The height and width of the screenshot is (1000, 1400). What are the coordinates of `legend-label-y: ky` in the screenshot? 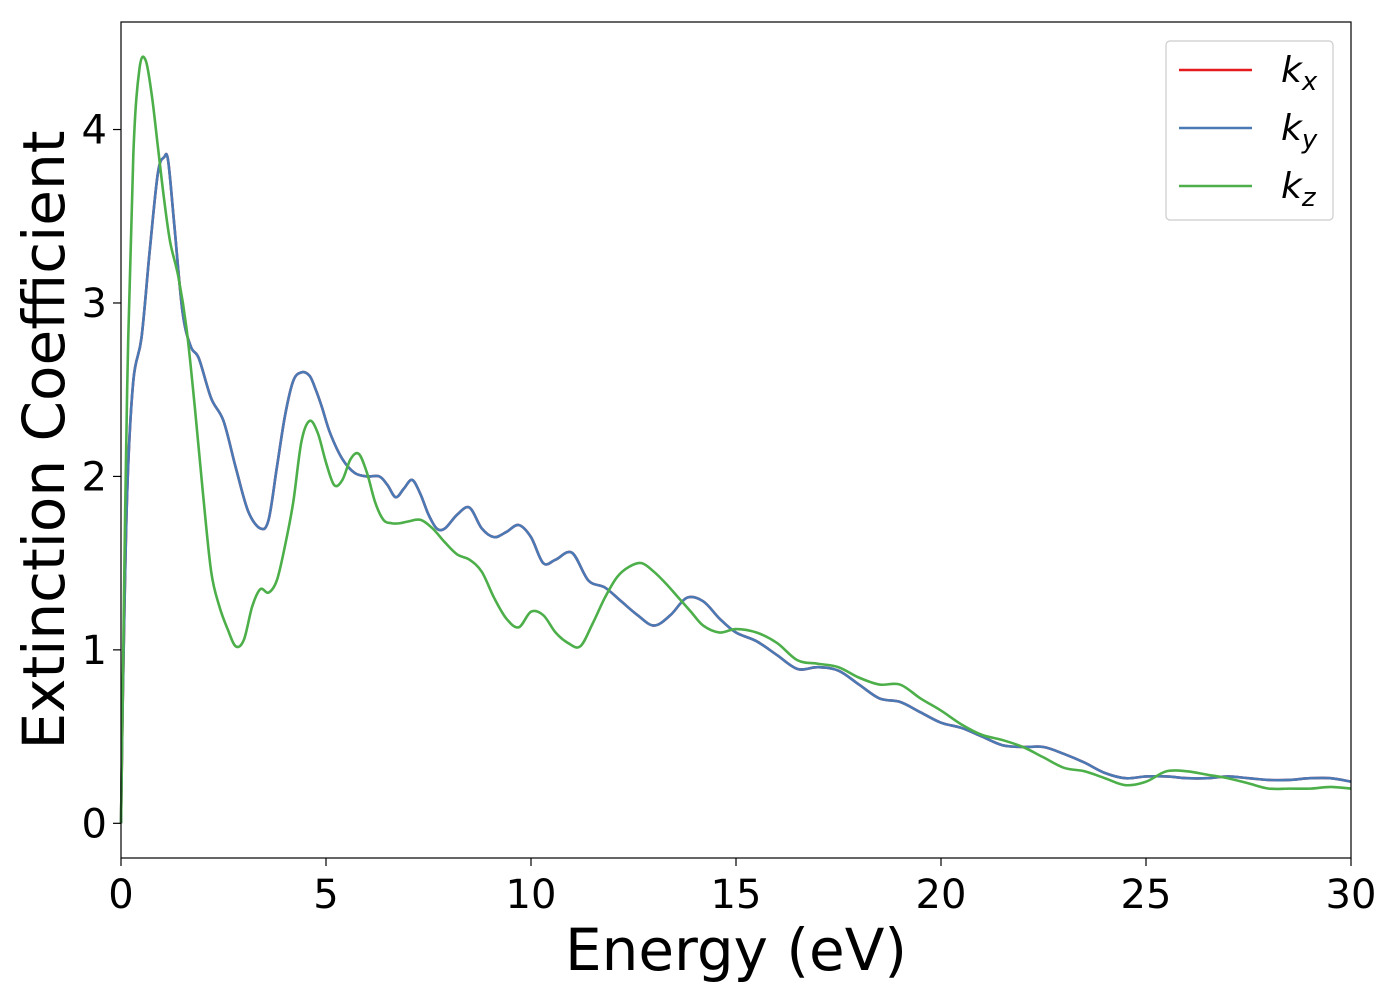 It's located at (1299, 131).